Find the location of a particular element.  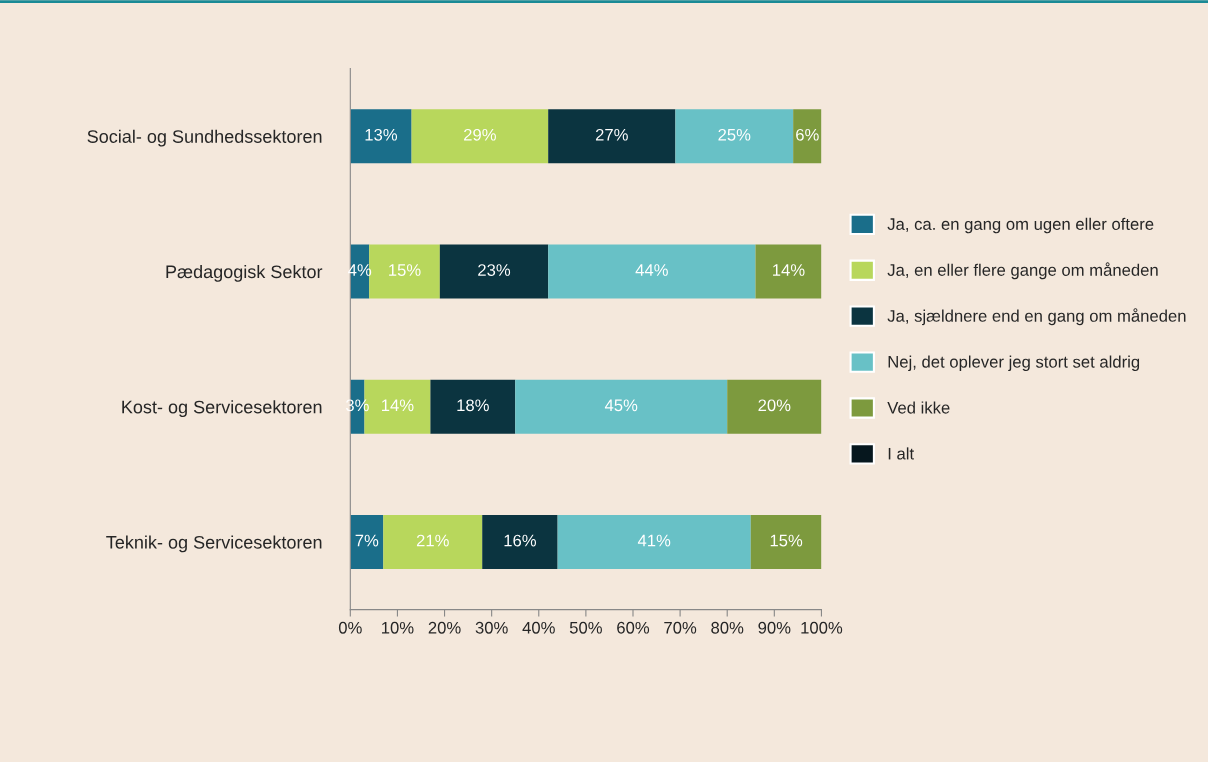

x-tick-label: 10% is located at coordinates (398, 627).